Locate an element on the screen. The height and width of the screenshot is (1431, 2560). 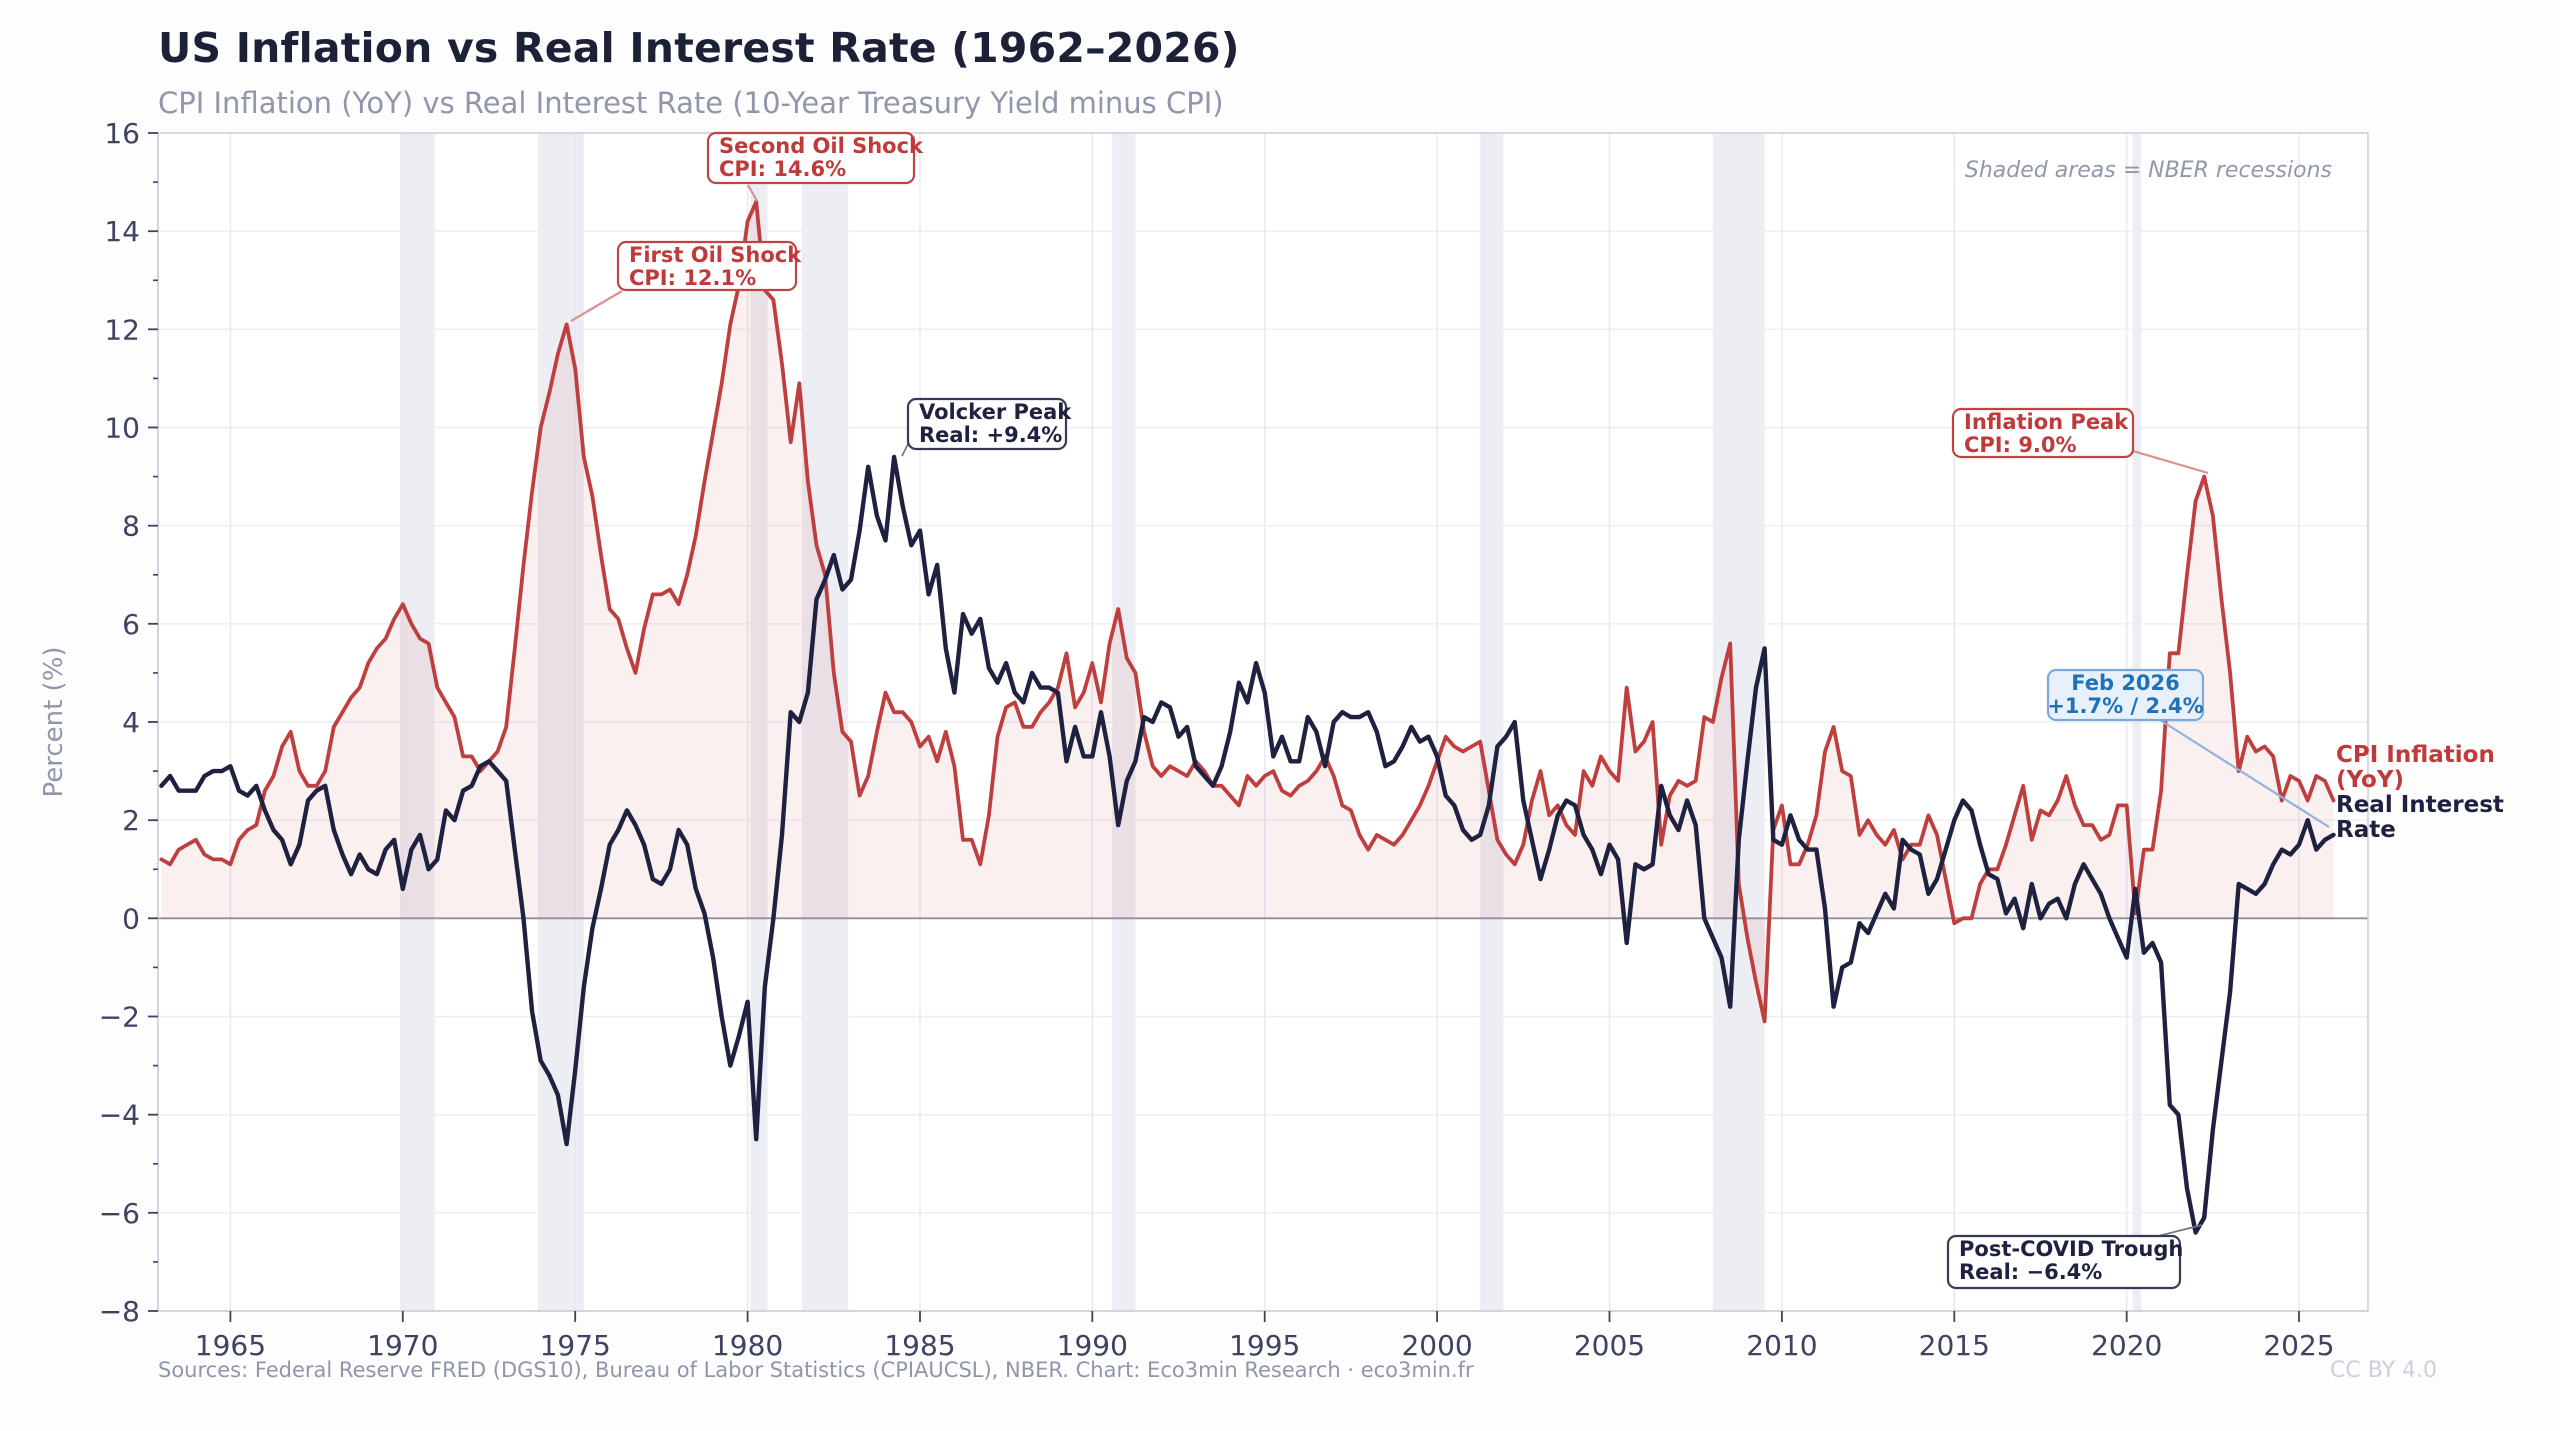
annotation-text: Post-COVID Trough is located at coordinates (2071, 1249).